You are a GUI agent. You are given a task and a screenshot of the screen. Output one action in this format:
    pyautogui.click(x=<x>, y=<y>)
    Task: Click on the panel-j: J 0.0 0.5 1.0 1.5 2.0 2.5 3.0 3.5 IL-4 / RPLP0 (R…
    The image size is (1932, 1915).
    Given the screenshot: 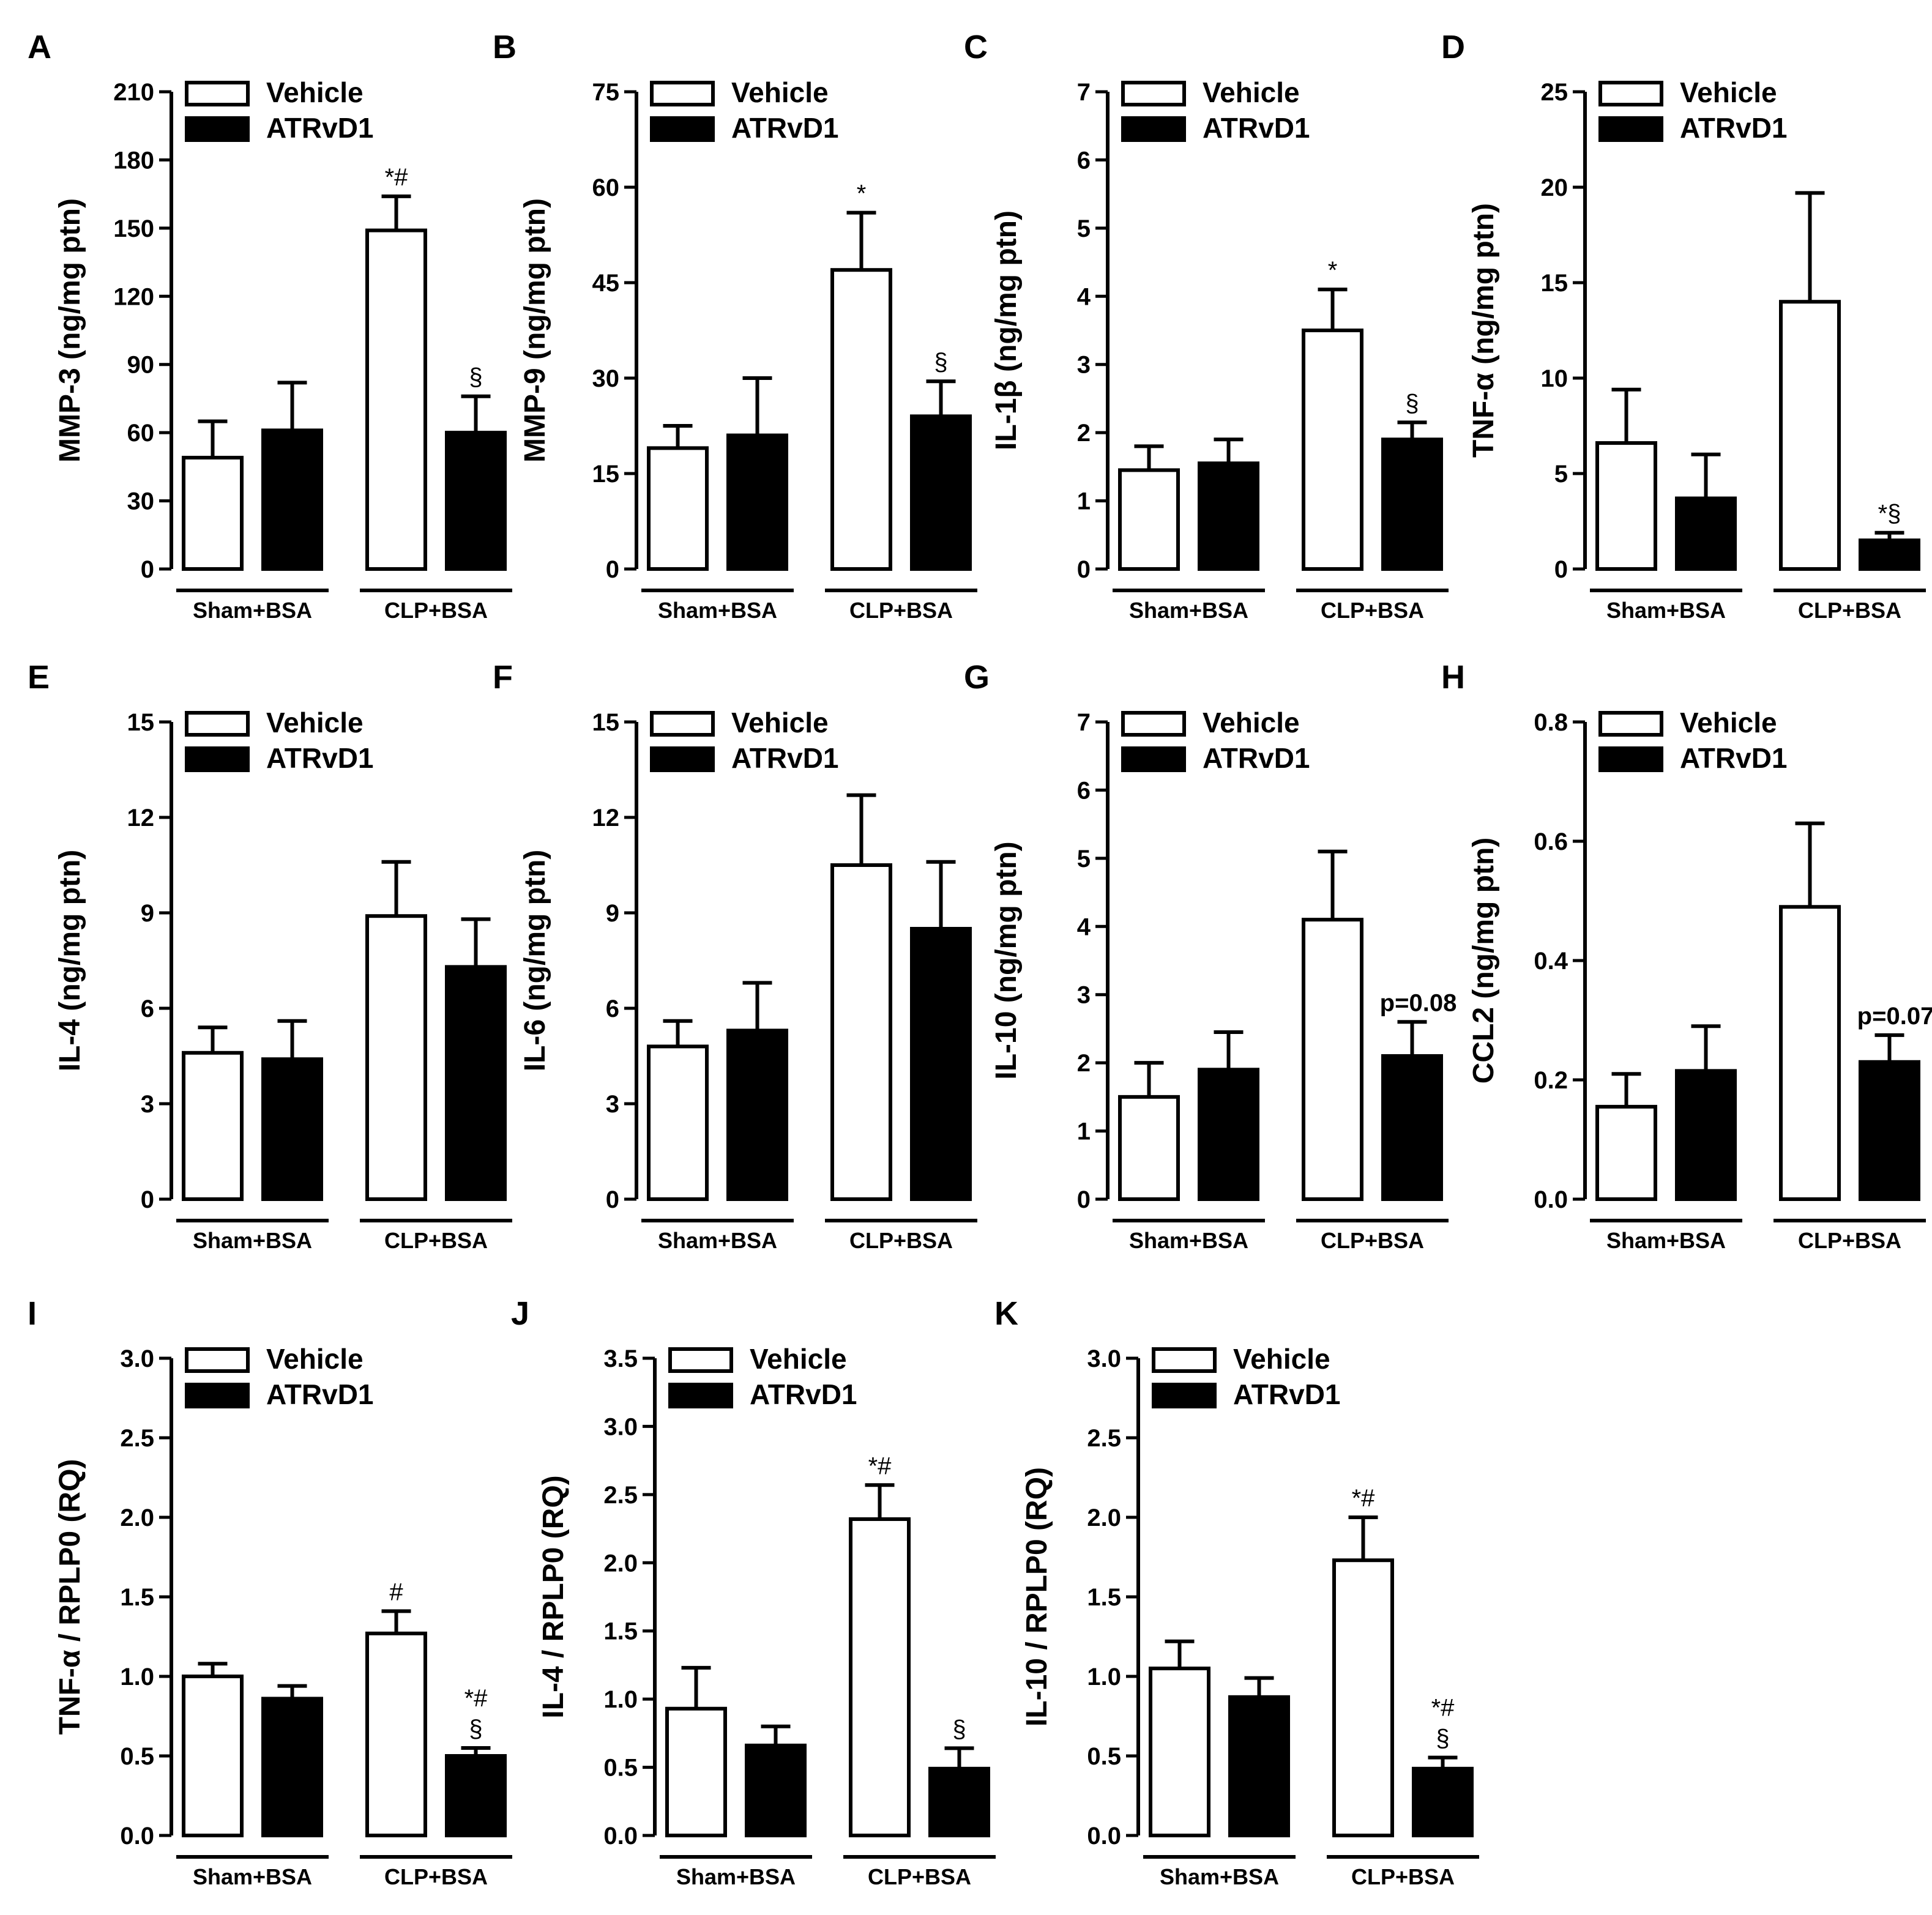 What is the action you would take?
    pyautogui.click(x=753, y=1592)
    